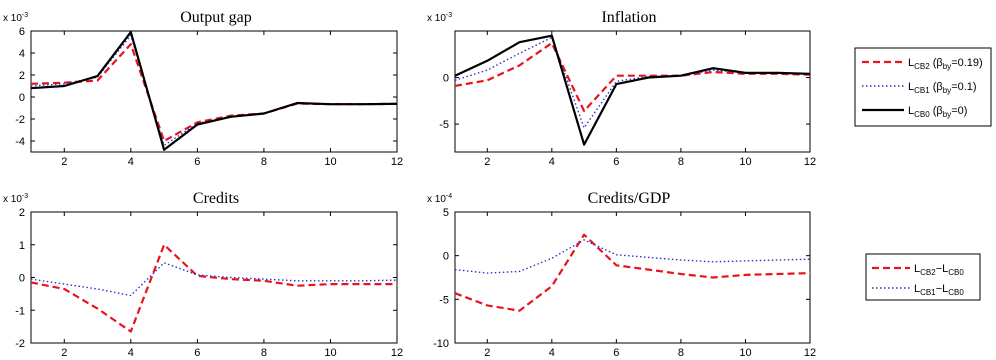  What do you see at coordinates (22, 32) in the screenshot?
I see `y-tick-label: 6` at bounding box center [22, 32].